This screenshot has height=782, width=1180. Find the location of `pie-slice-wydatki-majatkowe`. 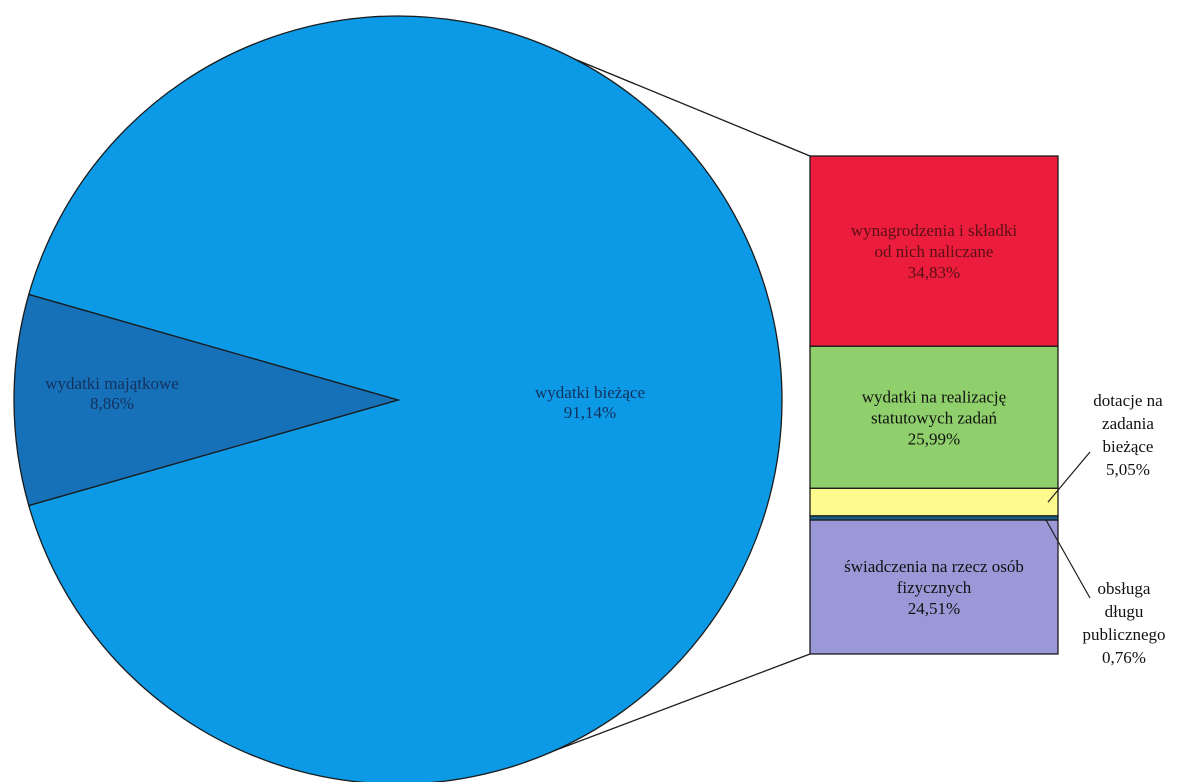

pie-slice-wydatki-majatkowe is located at coordinates (207, 400).